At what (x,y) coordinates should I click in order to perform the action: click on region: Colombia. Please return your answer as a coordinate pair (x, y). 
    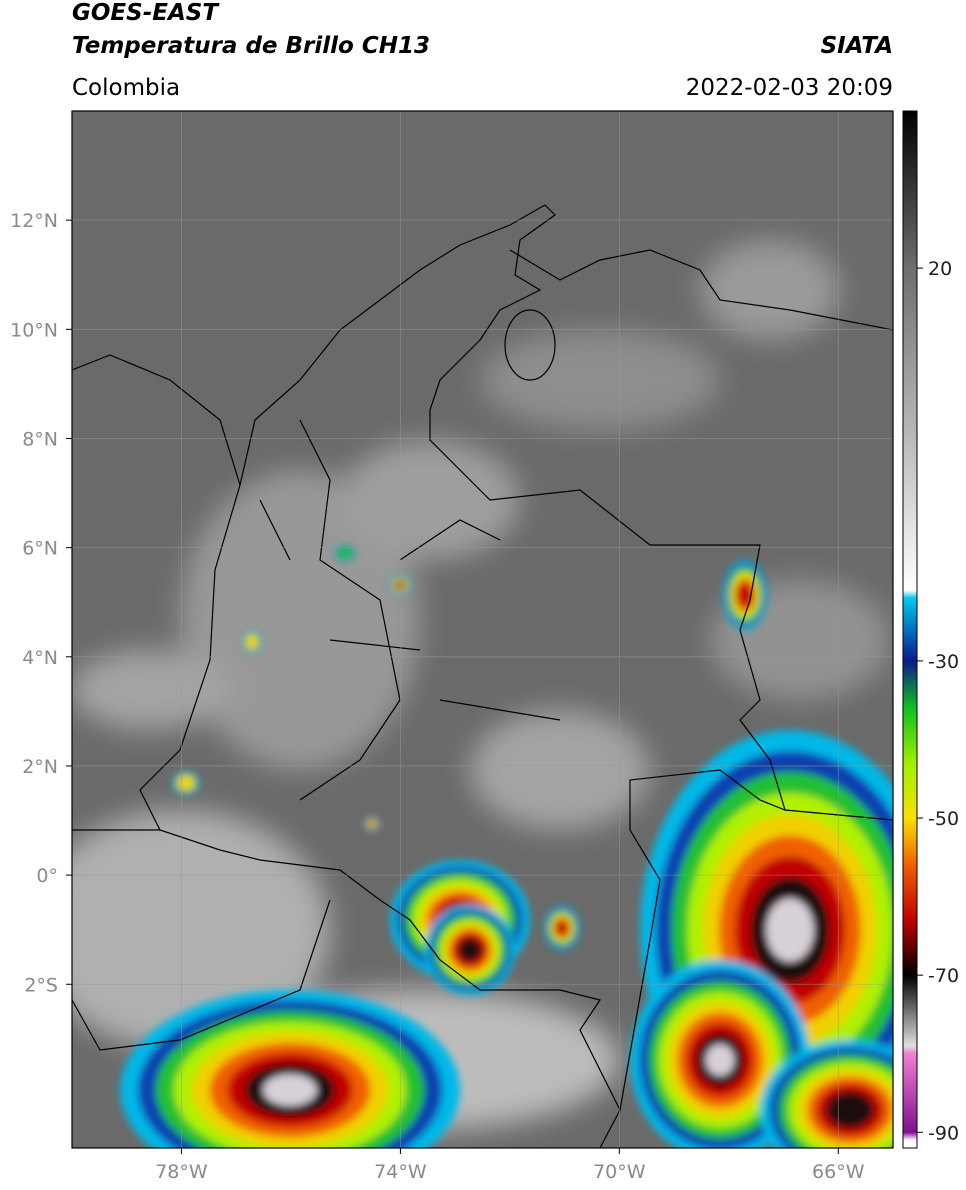
    Looking at the image, I should click on (126, 88).